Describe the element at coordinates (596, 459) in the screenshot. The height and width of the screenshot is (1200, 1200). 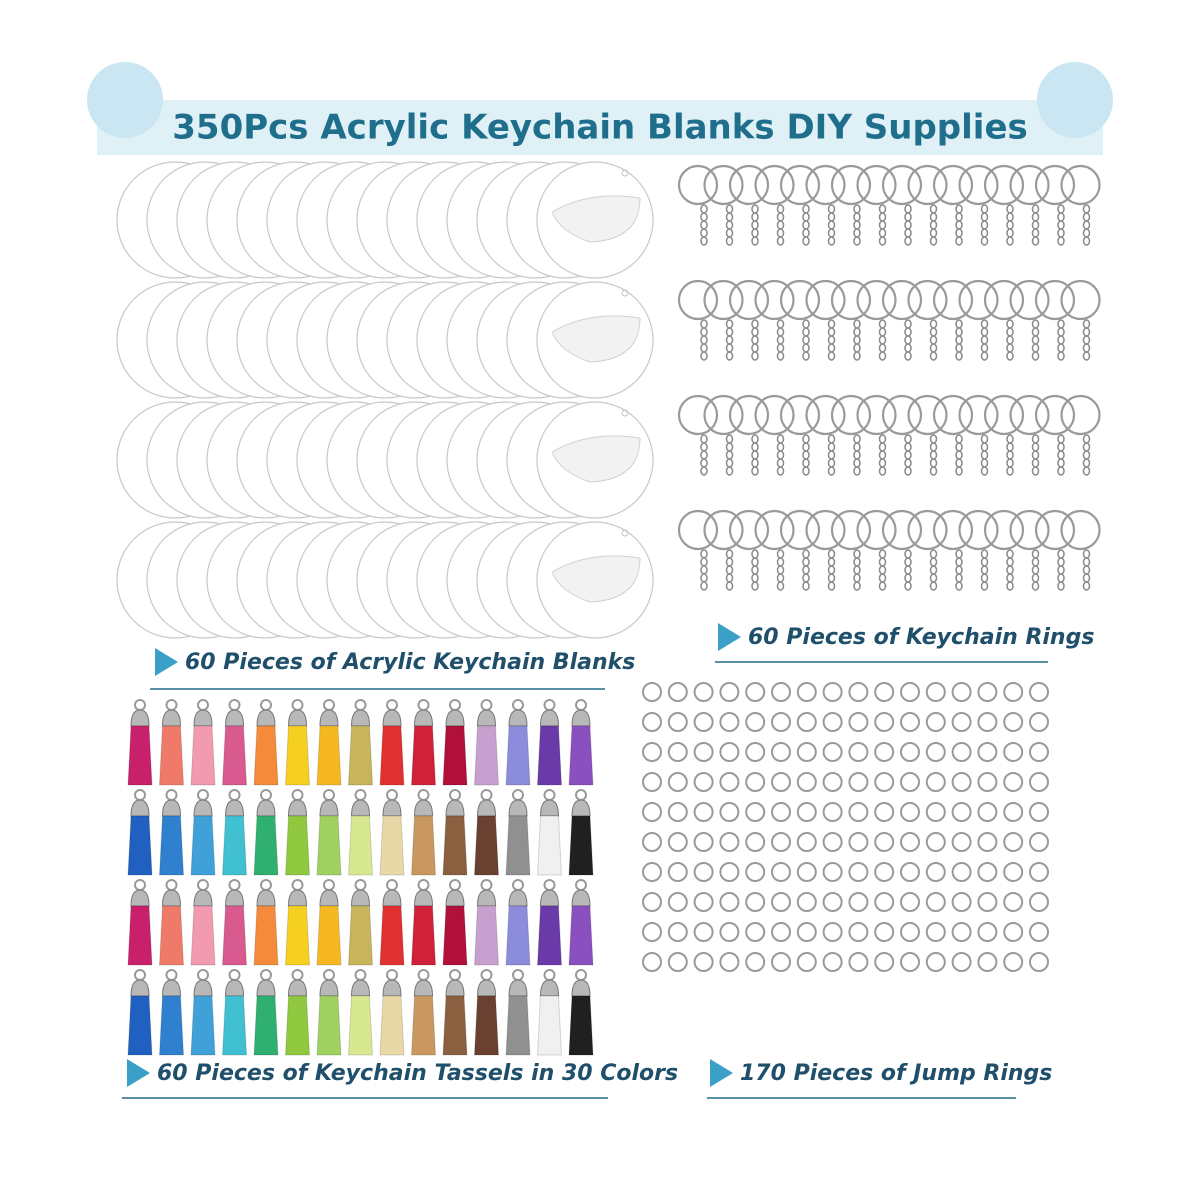
I see `protective-film` at that location.